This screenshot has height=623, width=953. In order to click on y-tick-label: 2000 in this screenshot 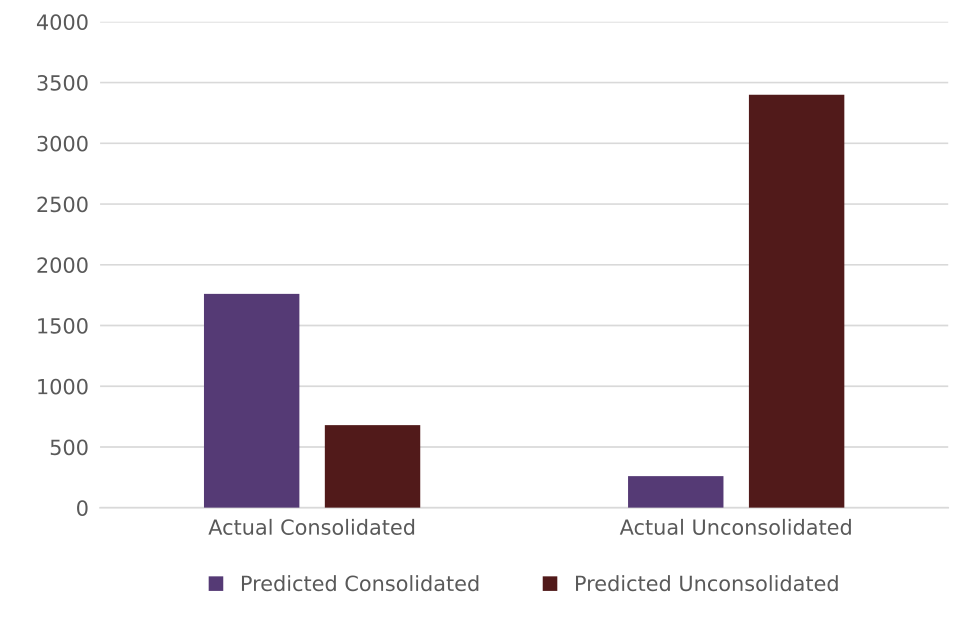, I will do `click(62, 265)`.